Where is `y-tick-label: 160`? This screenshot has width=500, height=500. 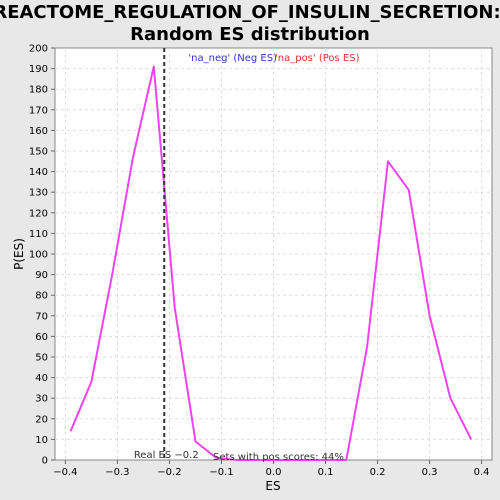
y-tick-label: 160 is located at coordinates (38, 131).